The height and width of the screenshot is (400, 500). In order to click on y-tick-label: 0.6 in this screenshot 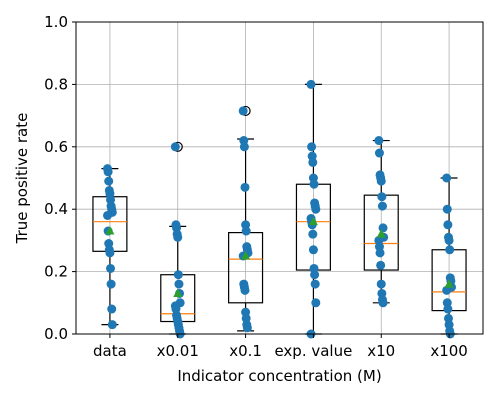, I will do `click(56, 147)`.